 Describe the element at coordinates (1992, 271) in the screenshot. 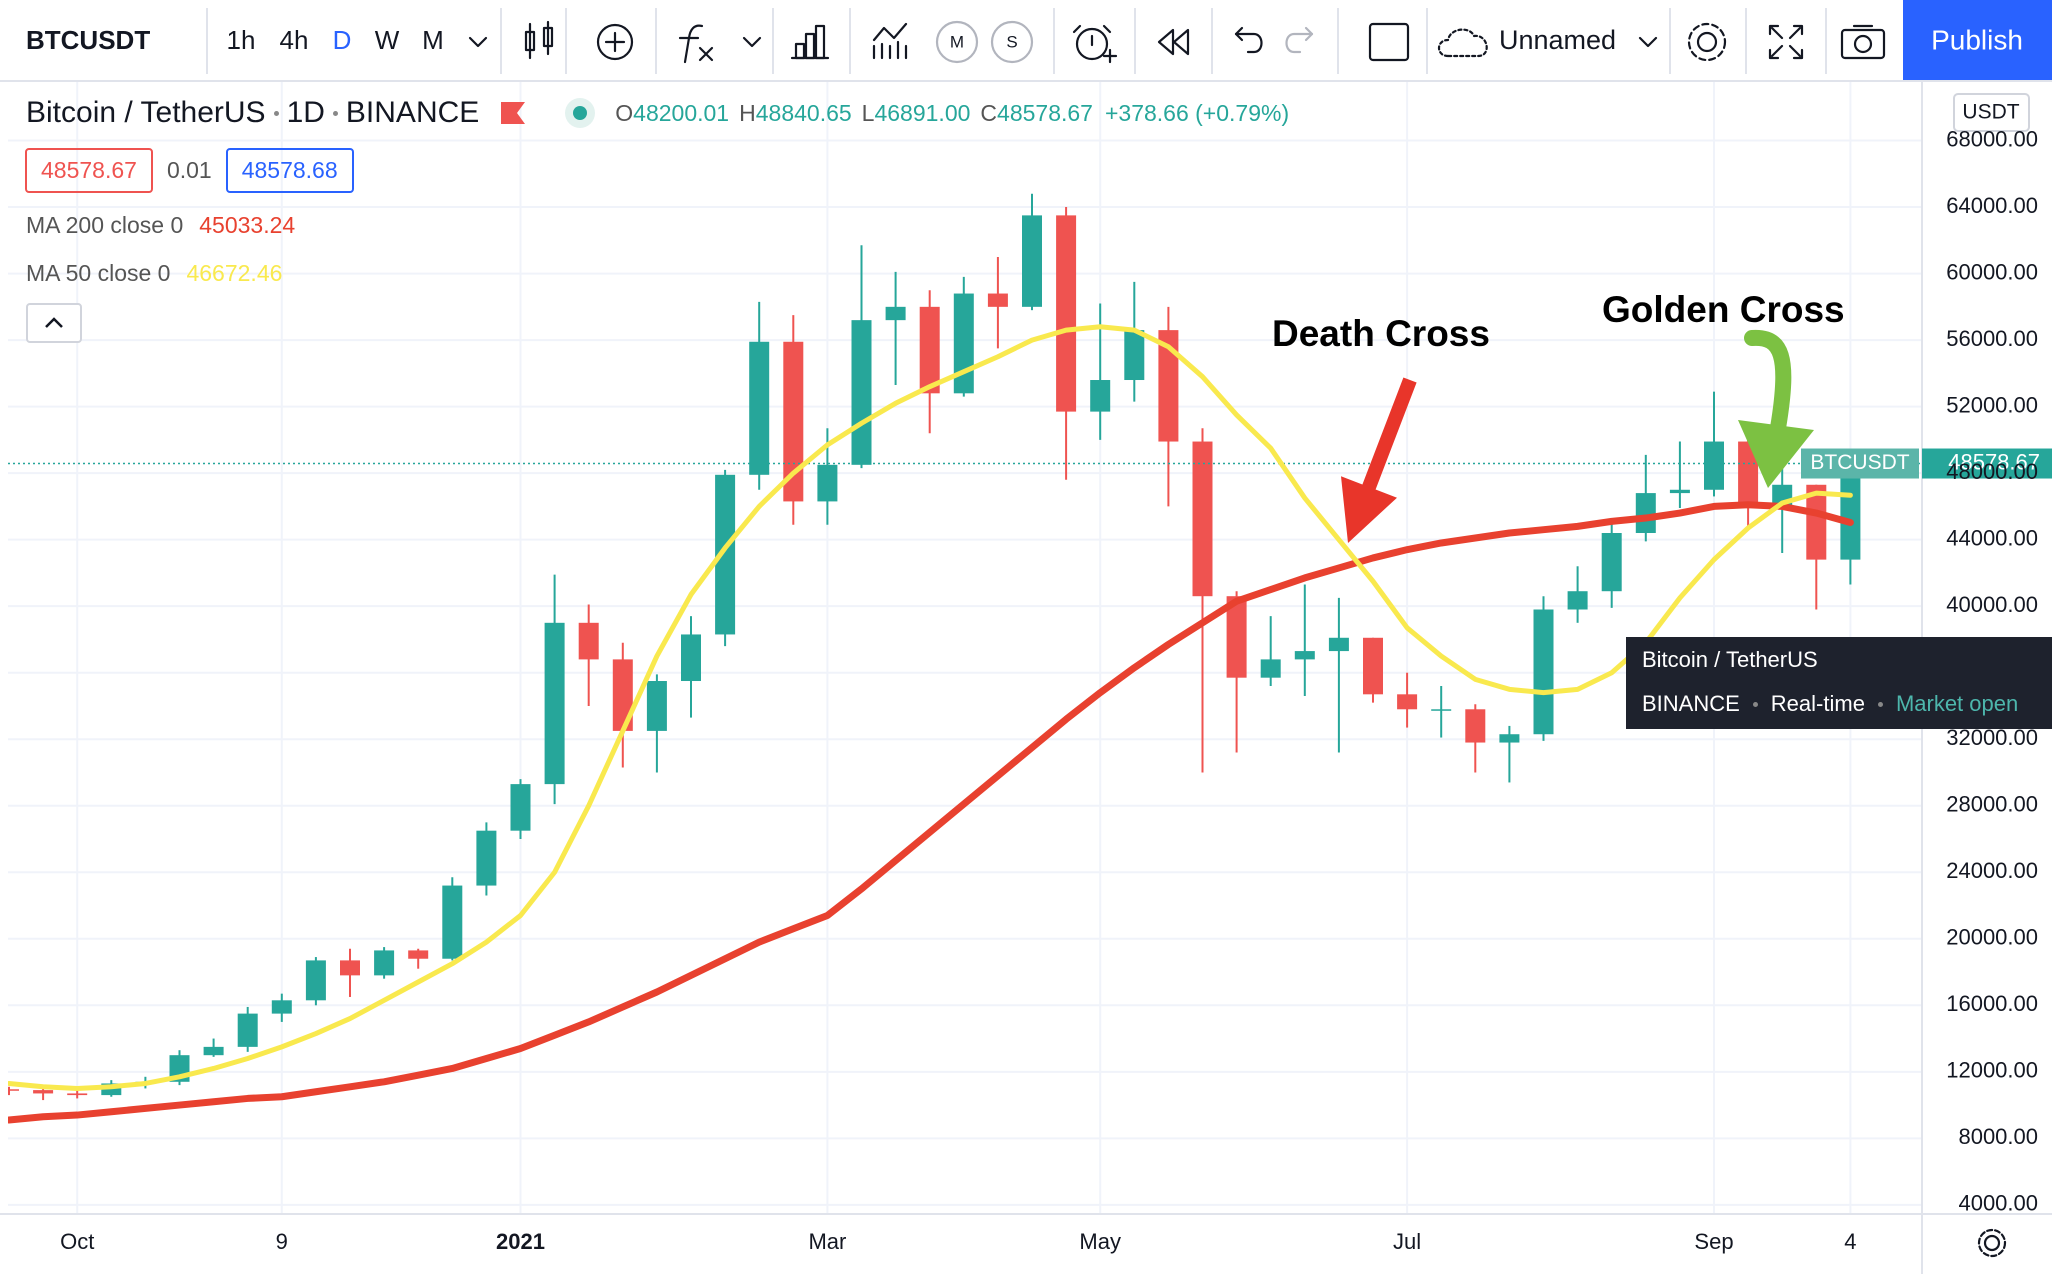

I see `y-tick-label: 60000.00` at that location.